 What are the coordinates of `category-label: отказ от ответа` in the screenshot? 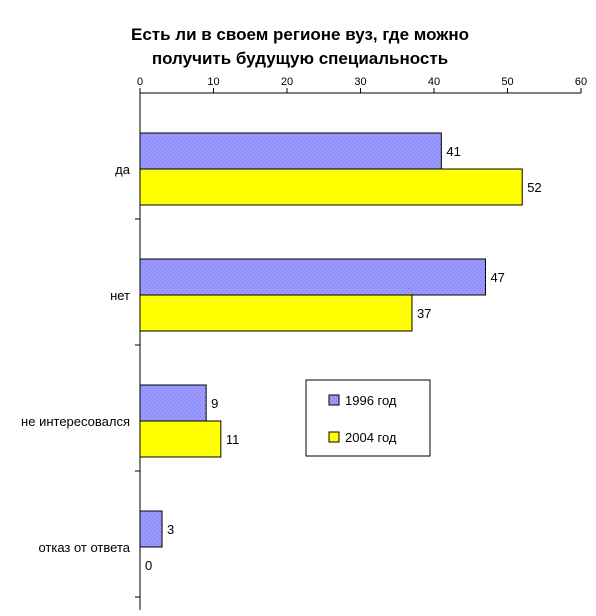 It's located at (84, 547).